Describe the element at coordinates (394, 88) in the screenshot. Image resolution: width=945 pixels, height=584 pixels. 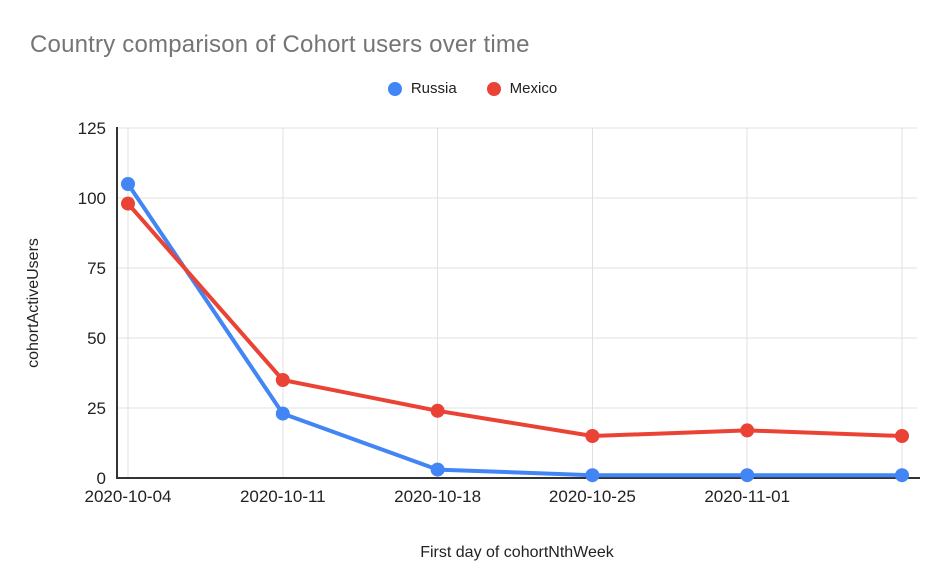
I see `legend-marker-russia-icon` at that location.